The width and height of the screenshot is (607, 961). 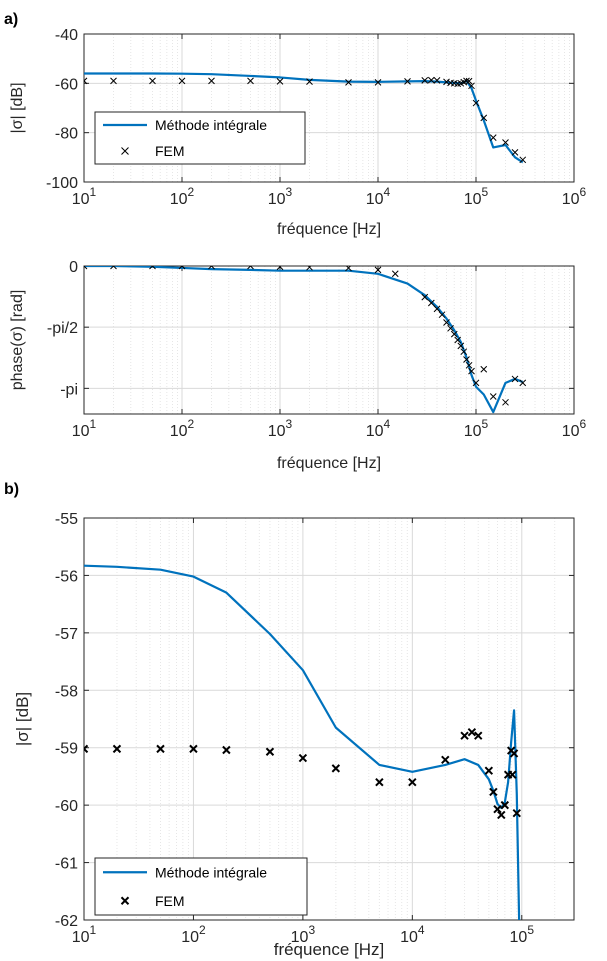 I want to click on y-tick-label: -59, so click(x=66, y=749).